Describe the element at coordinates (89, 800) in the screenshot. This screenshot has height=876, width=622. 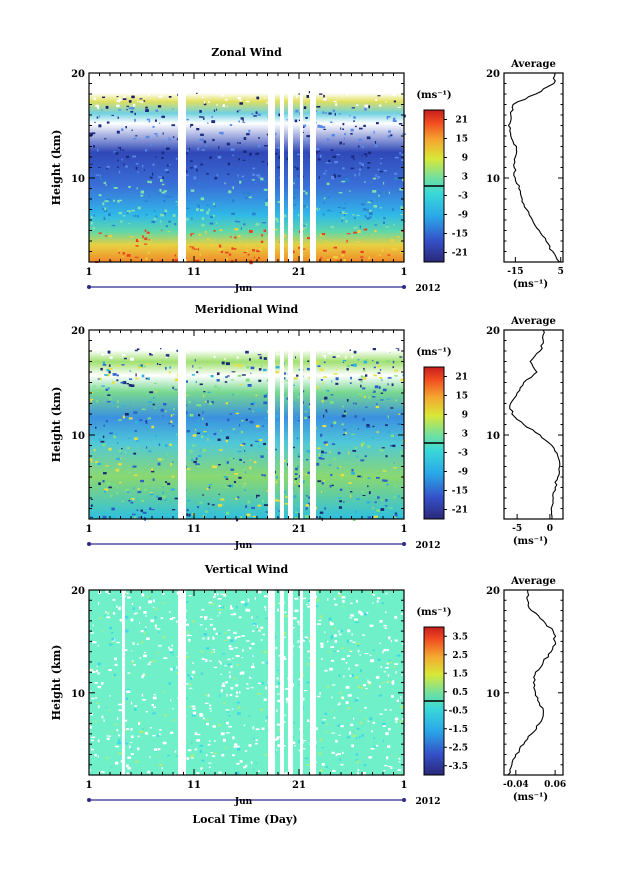
I see `month-line-start` at that location.